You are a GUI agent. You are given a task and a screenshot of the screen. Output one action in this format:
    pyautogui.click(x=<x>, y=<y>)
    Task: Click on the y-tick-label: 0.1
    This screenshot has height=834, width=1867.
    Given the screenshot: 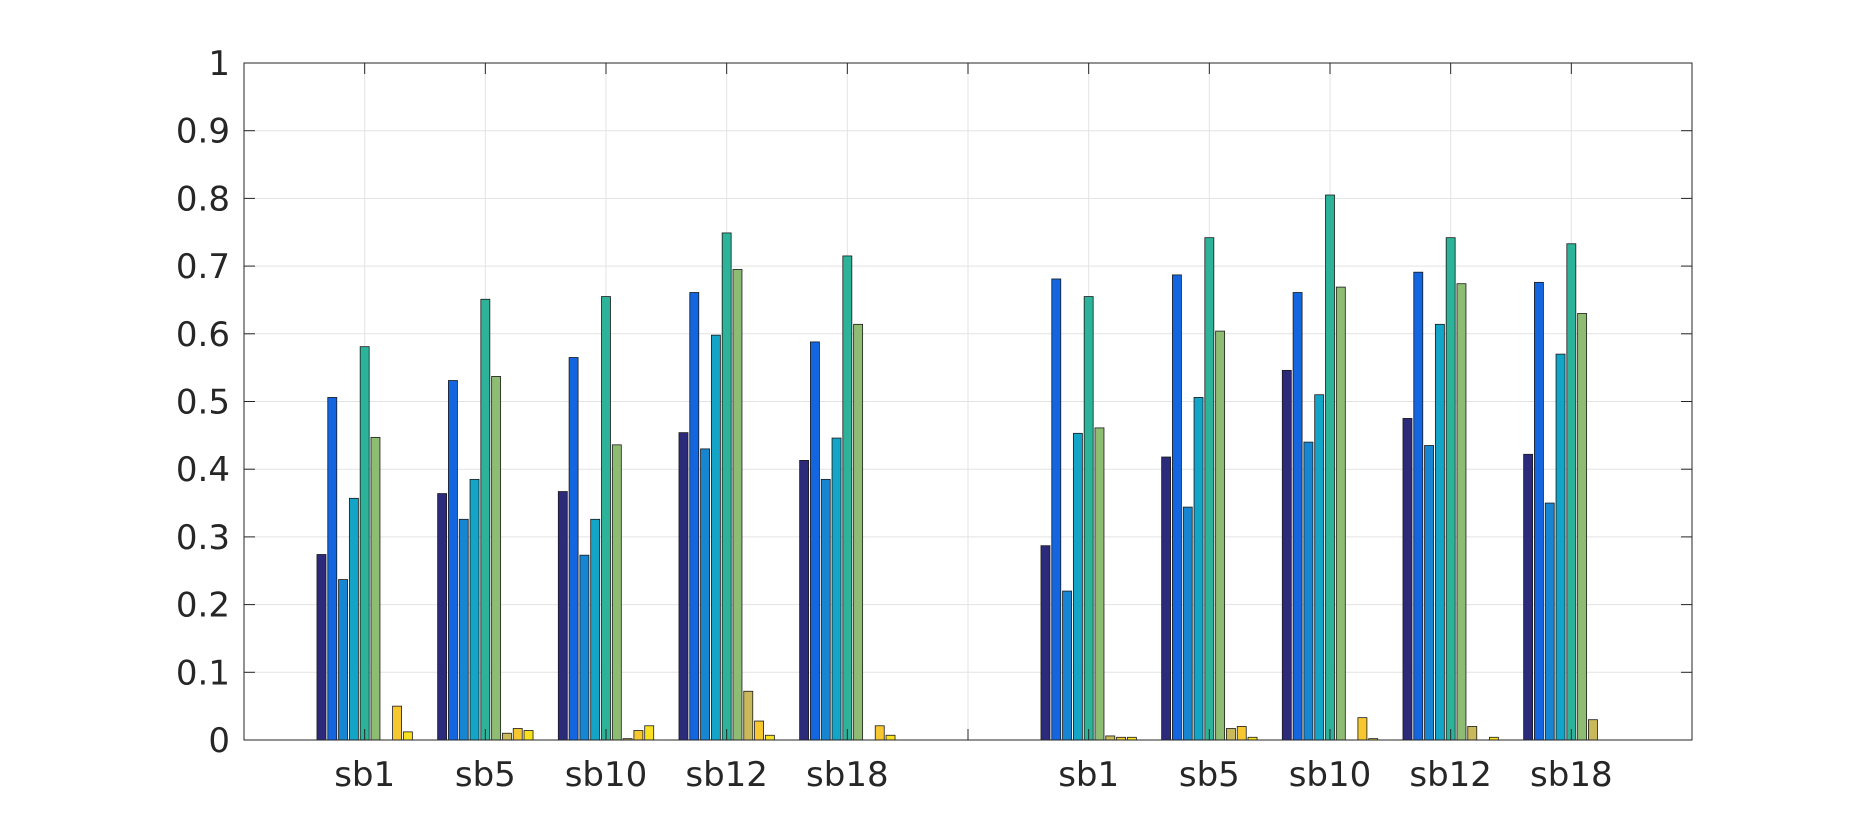 What is the action you would take?
    pyautogui.click(x=203, y=673)
    